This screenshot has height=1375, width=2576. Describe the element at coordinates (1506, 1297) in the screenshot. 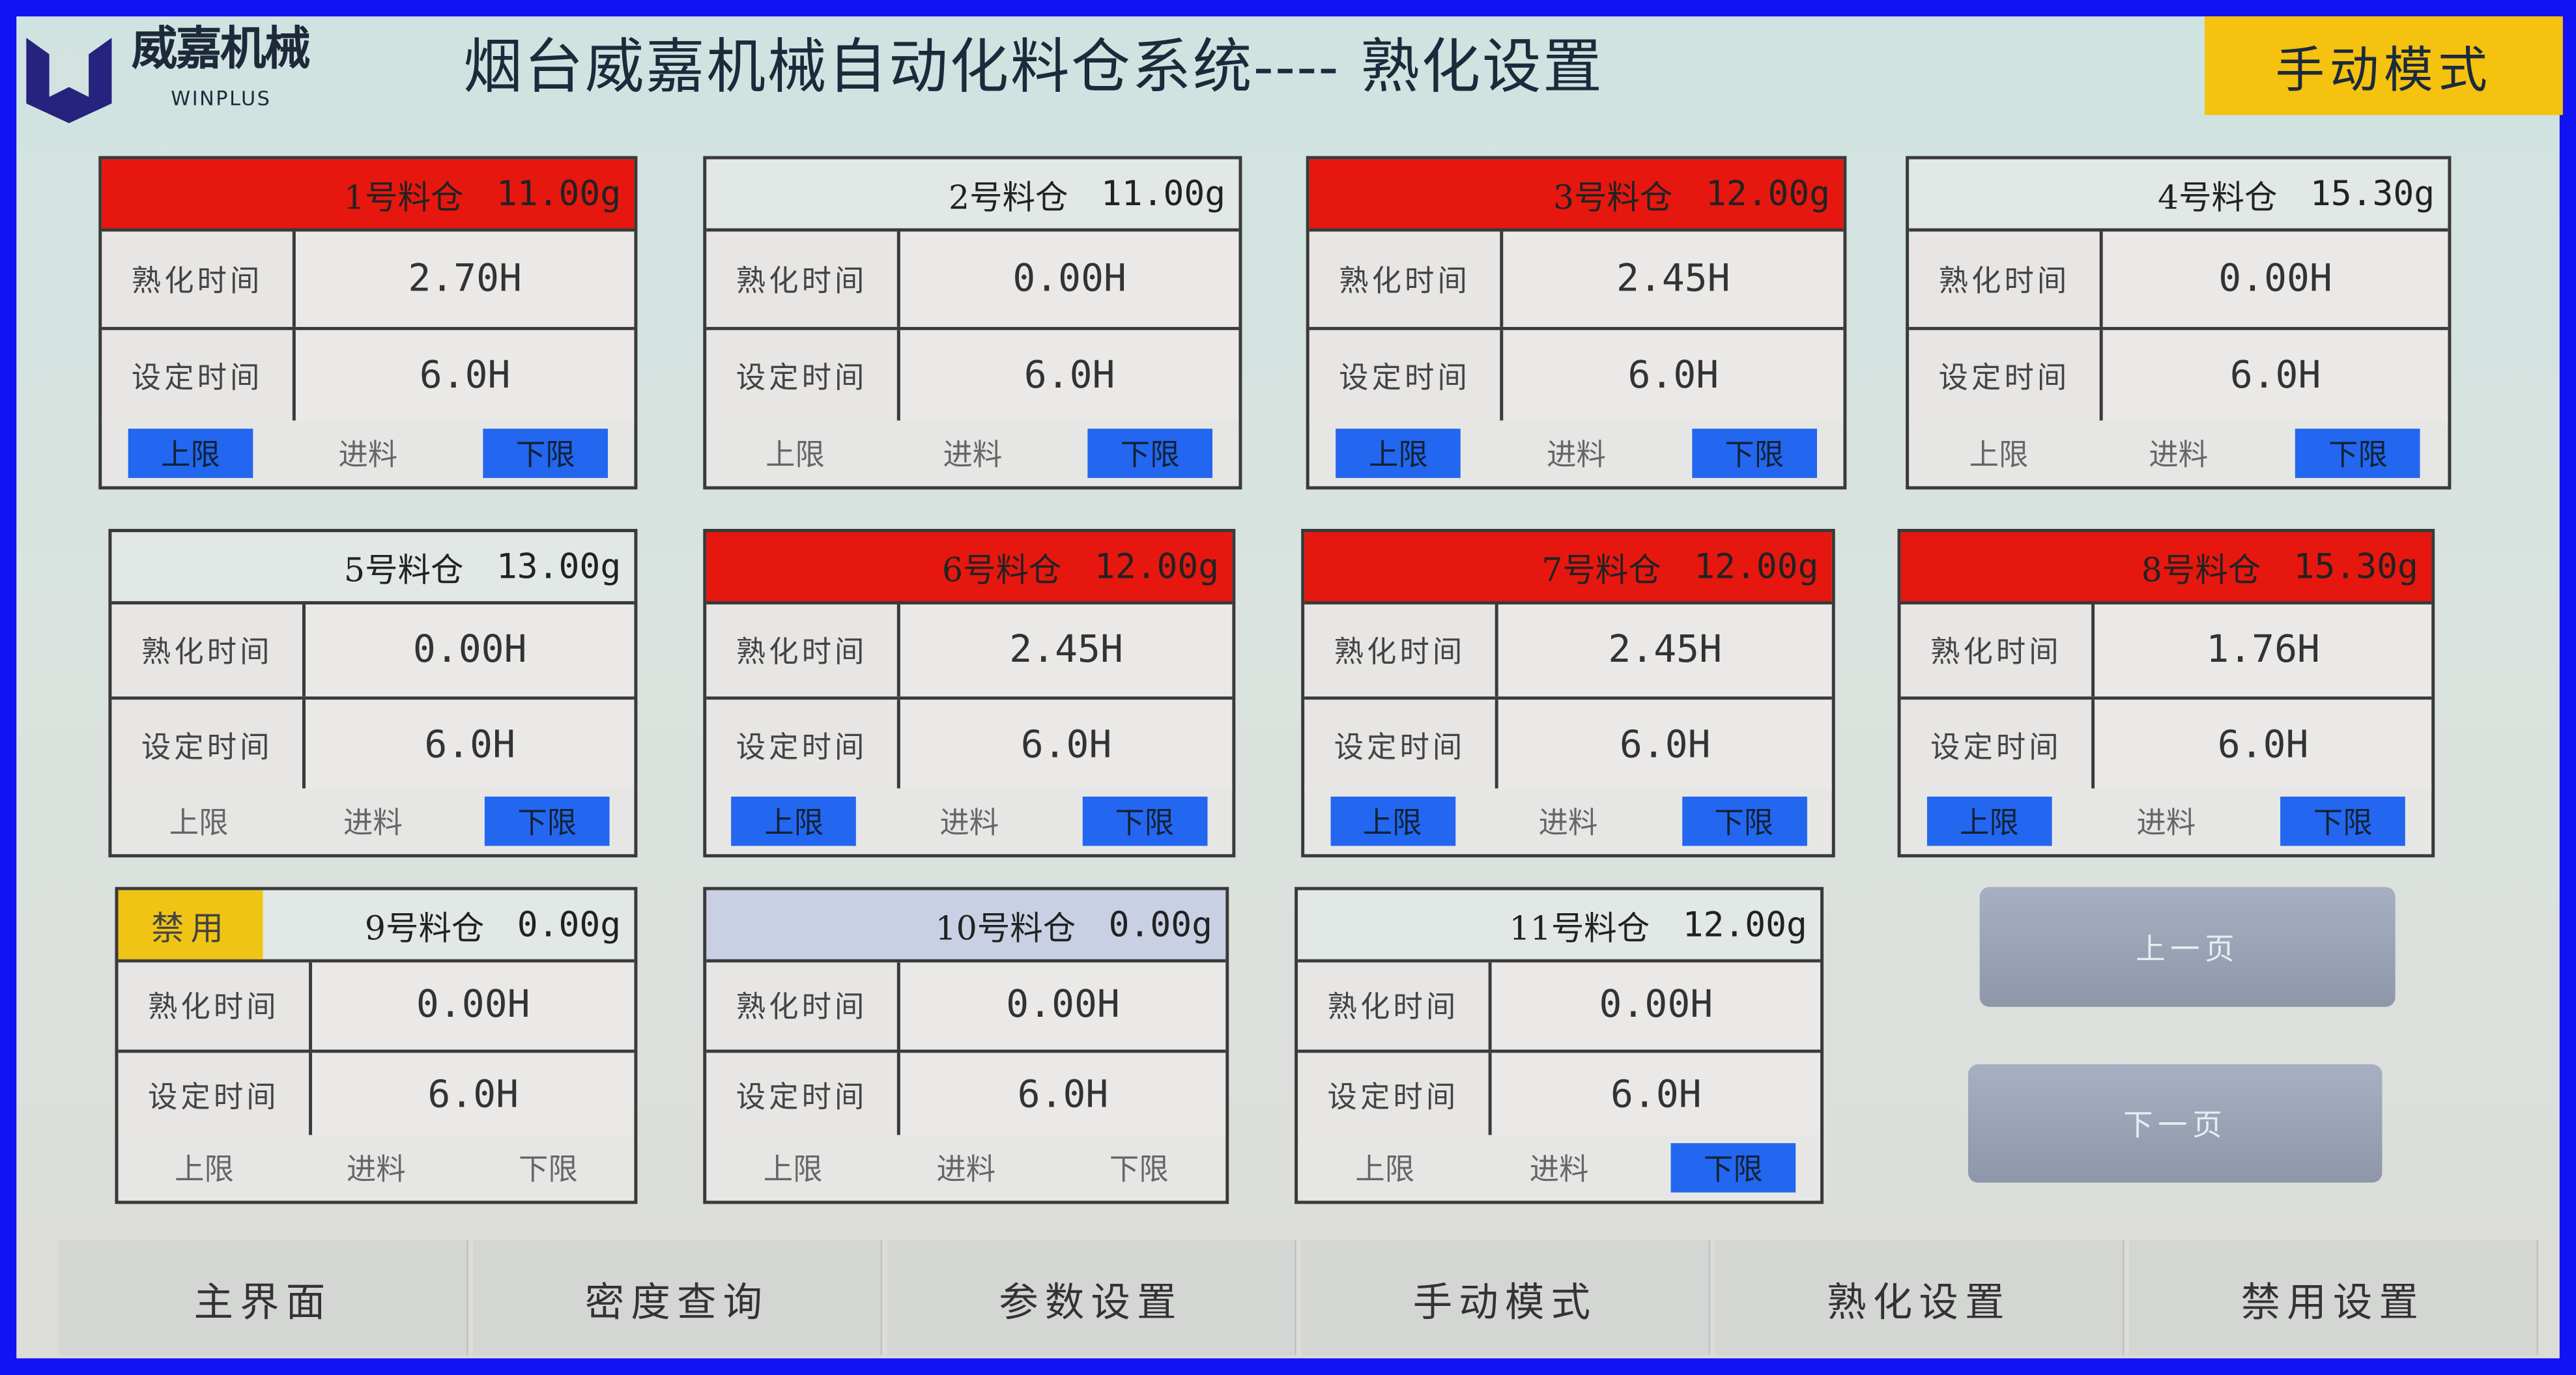

I see `nav-button-4: 手动模式` at that location.